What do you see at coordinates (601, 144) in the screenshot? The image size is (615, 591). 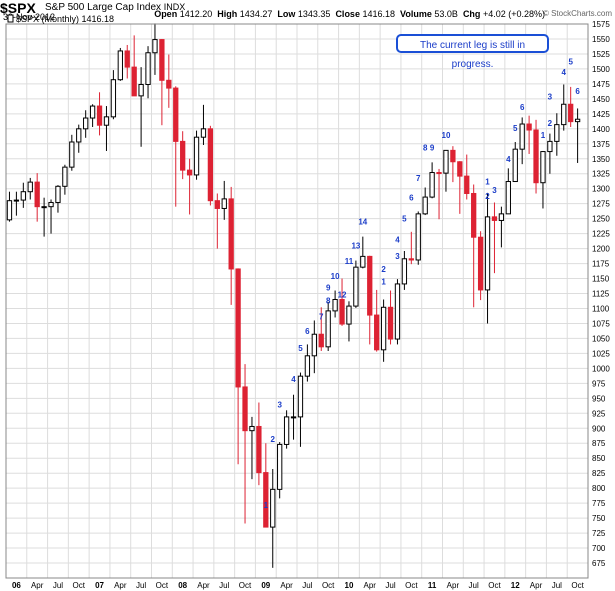 I see `y-tick-label: 1375` at bounding box center [601, 144].